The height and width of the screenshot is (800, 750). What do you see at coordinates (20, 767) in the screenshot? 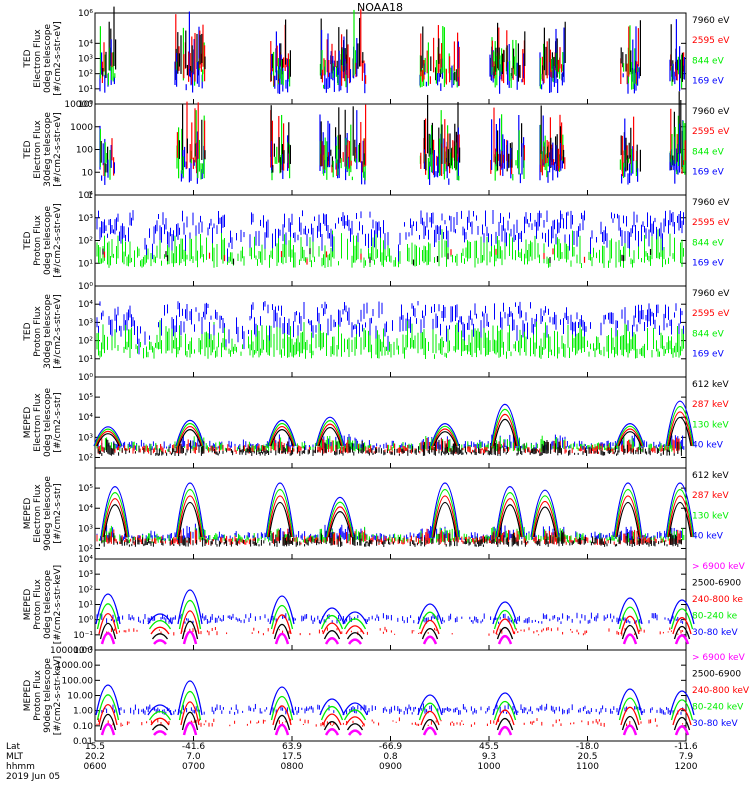
I see `x-row-label: hhmm` at bounding box center [20, 767].